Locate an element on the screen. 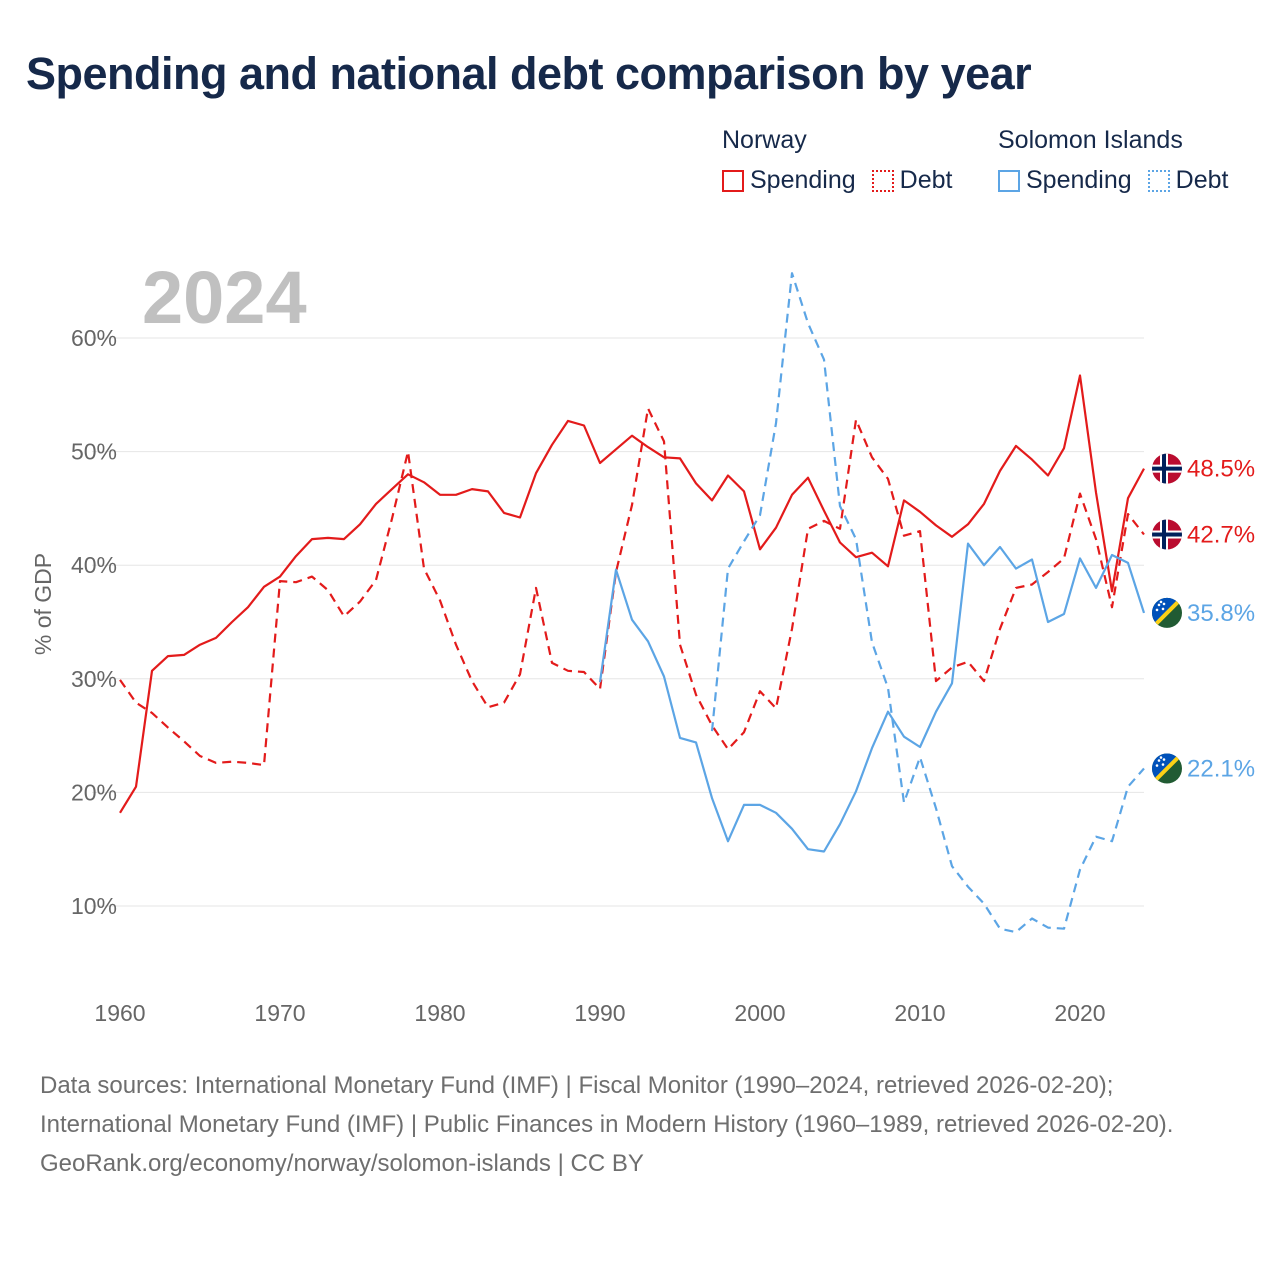  x-tick-label: 1960 is located at coordinates (119, 1013).